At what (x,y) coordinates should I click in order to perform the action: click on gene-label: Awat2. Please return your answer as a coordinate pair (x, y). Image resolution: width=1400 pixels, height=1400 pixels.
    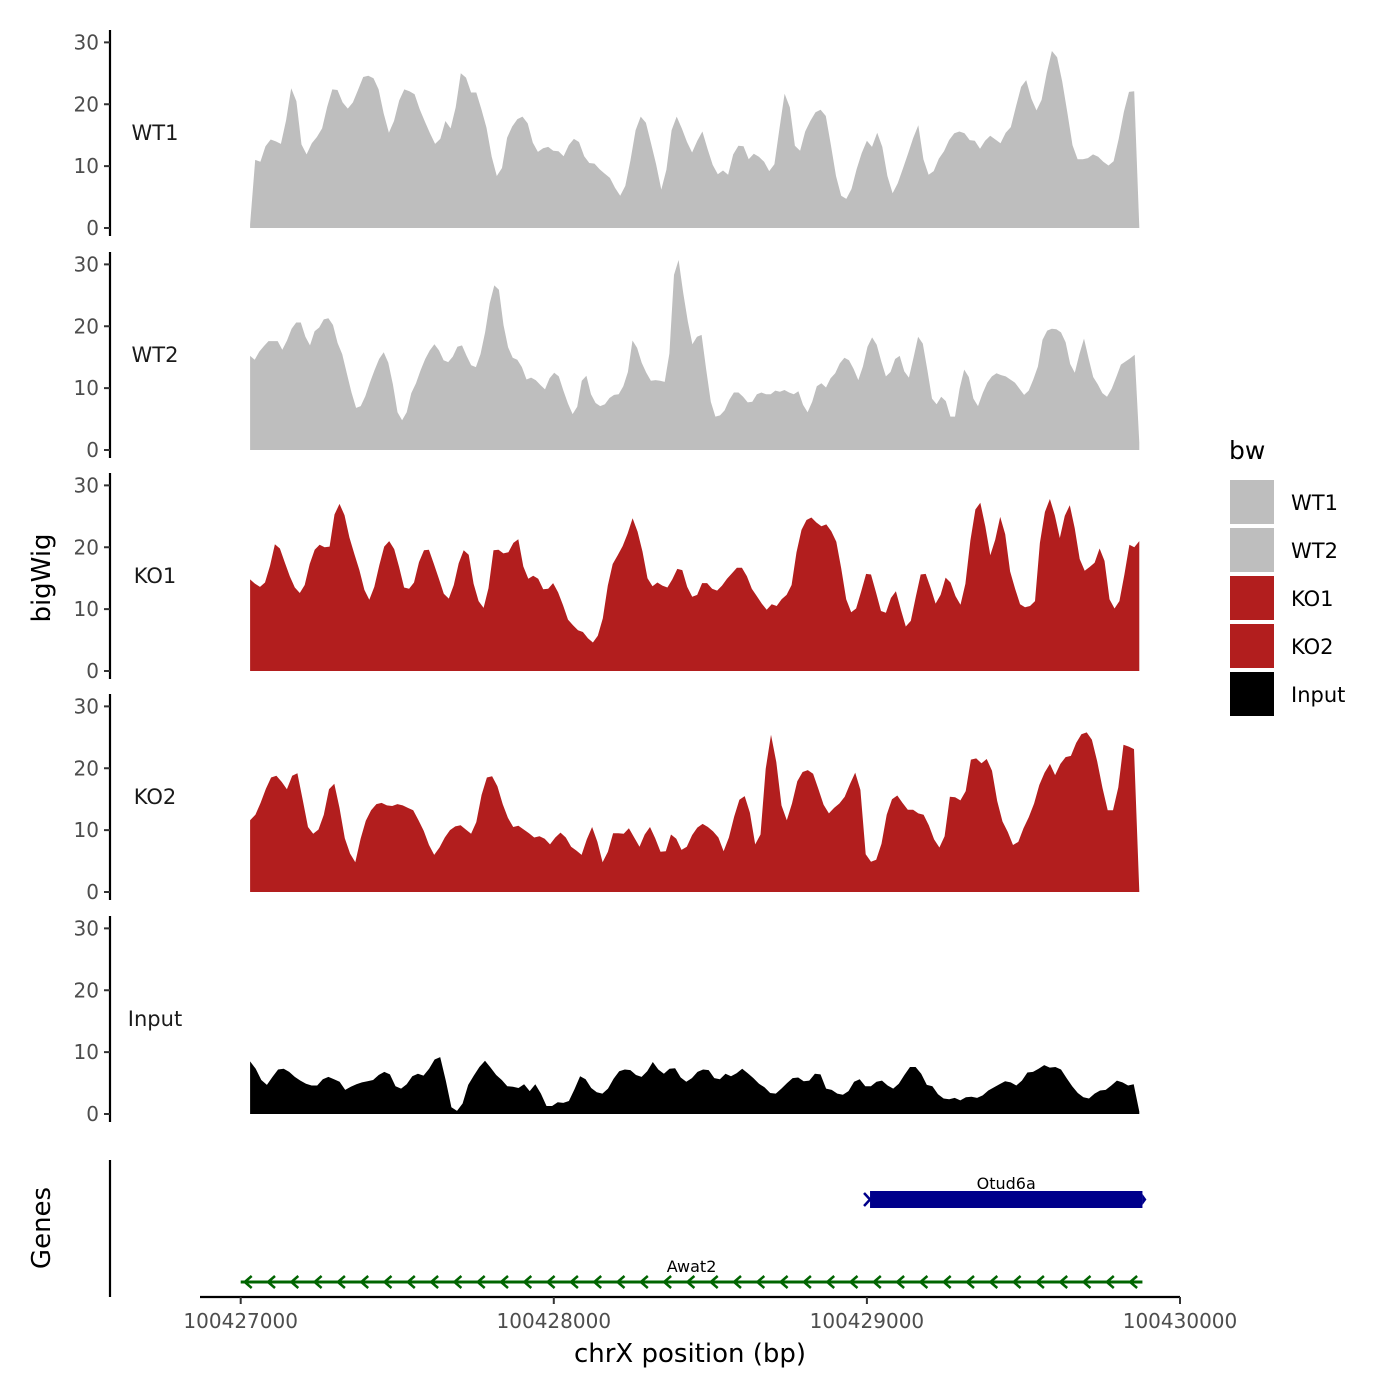
    Looking at the image, I should click on (692, 1266).